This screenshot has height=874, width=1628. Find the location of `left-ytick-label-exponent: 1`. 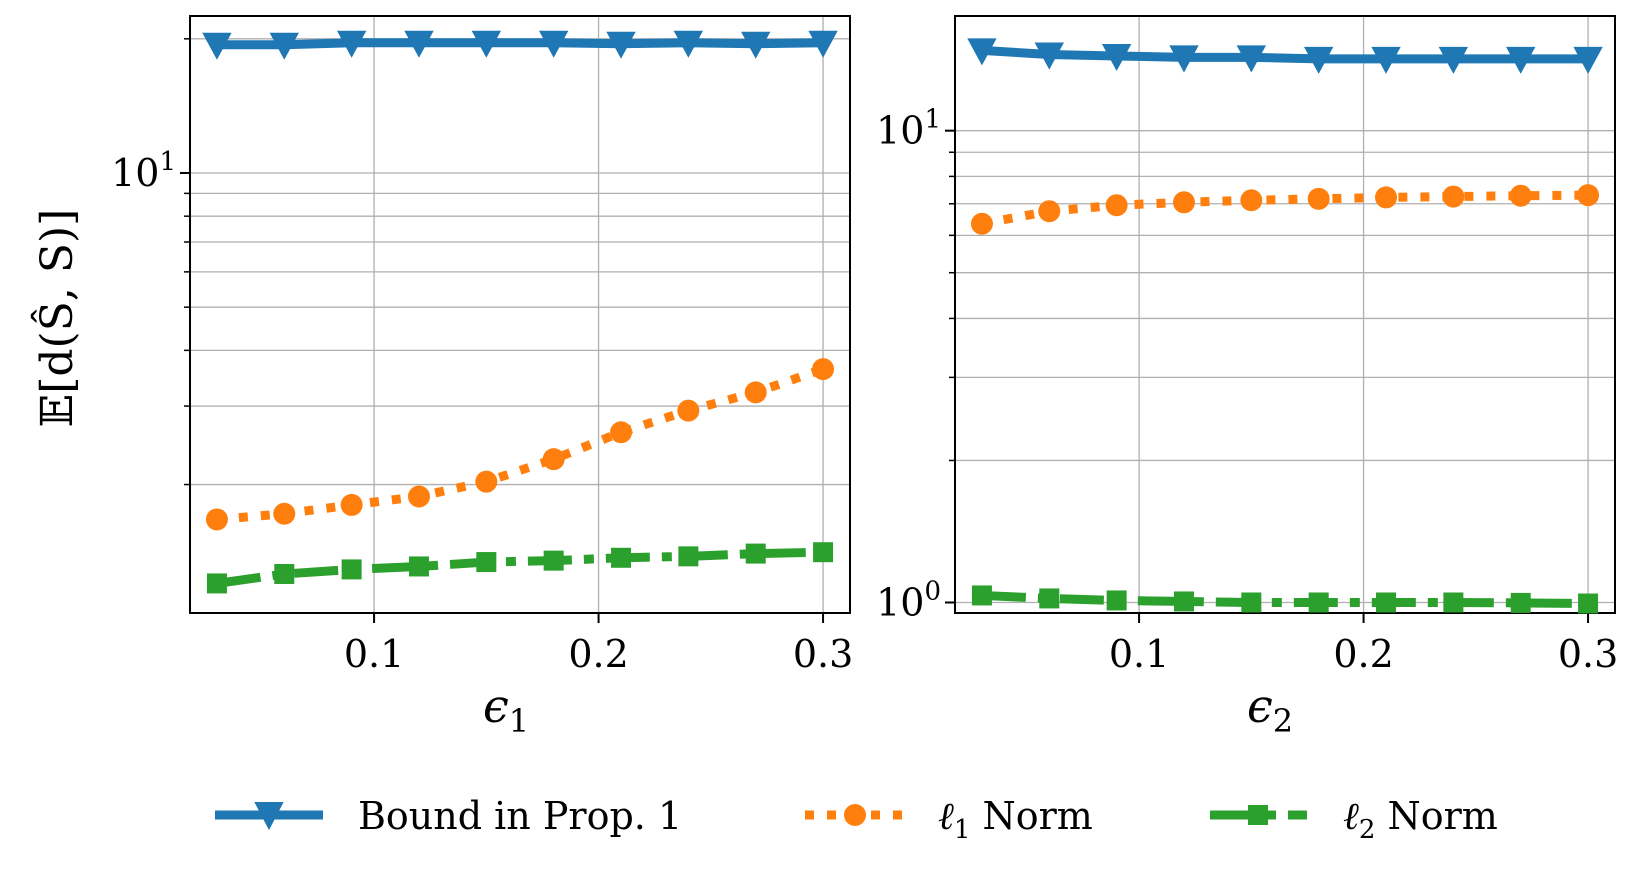

left-ytick-label-exponent: 1 is located at coordinates (167, 162).